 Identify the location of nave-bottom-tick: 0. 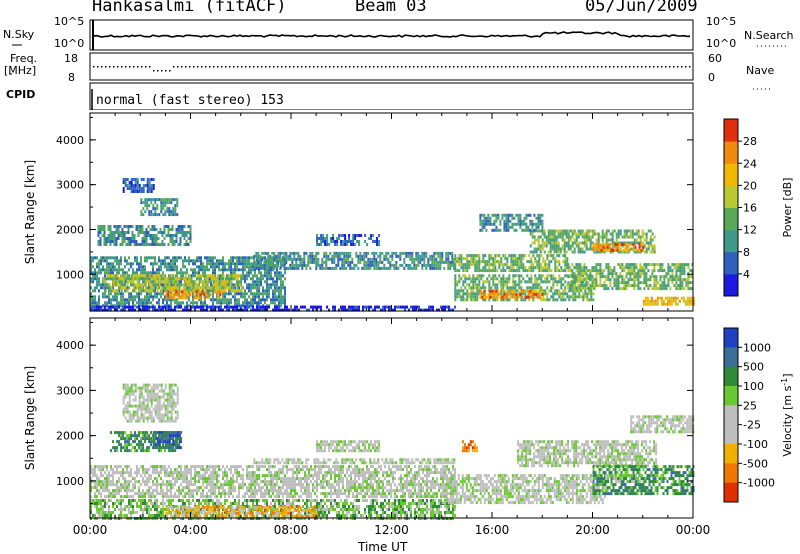
(711, 77).